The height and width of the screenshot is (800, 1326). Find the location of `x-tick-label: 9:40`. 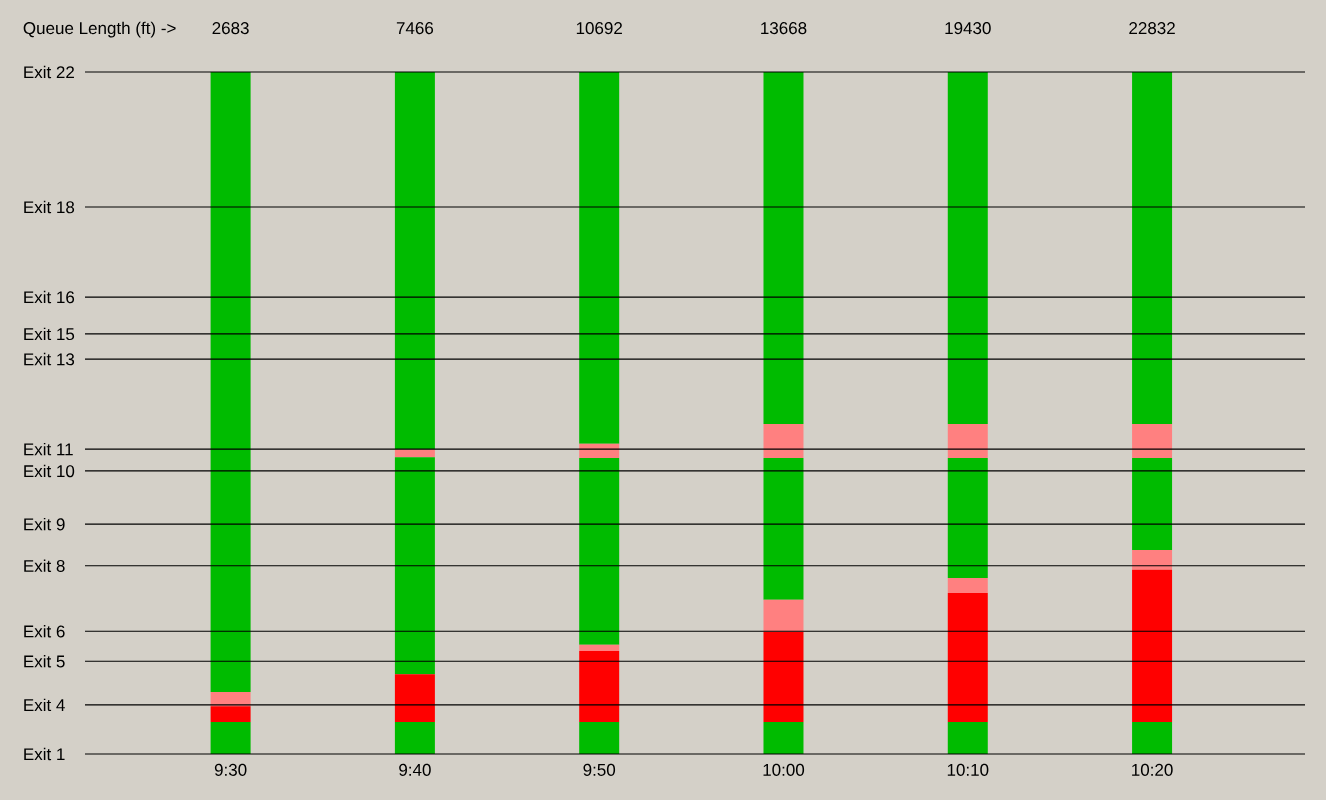

x-tick-label: 9:40 is located at coordinates (415, 769).